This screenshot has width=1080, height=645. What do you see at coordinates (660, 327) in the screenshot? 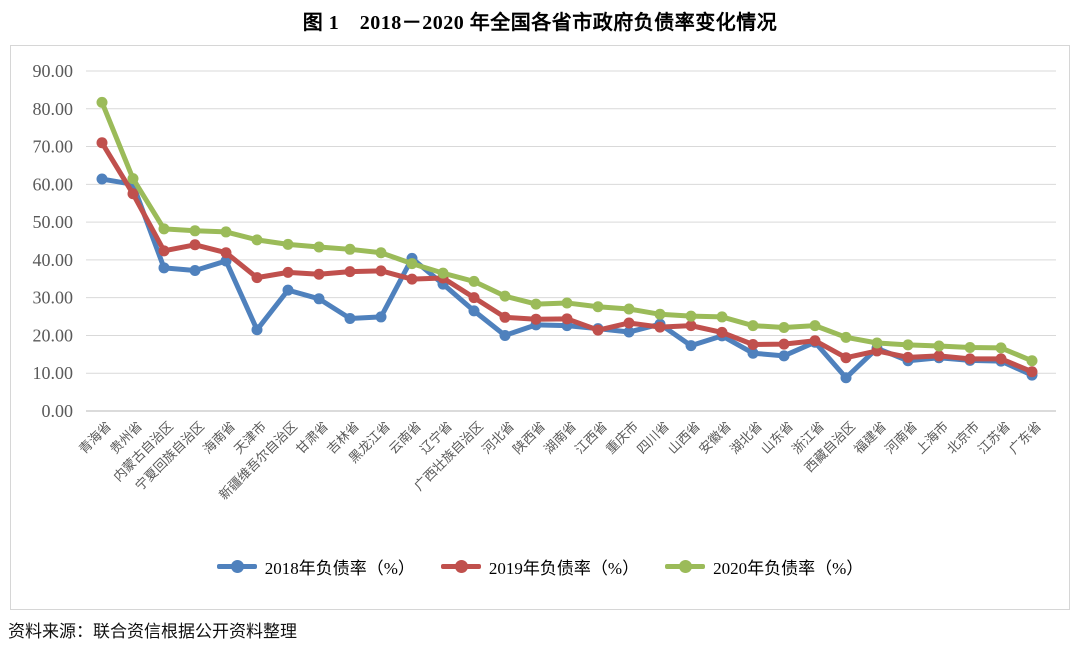
I see `data-point-2019年负债率（%）-四川省` at bounding box center [660, 327].